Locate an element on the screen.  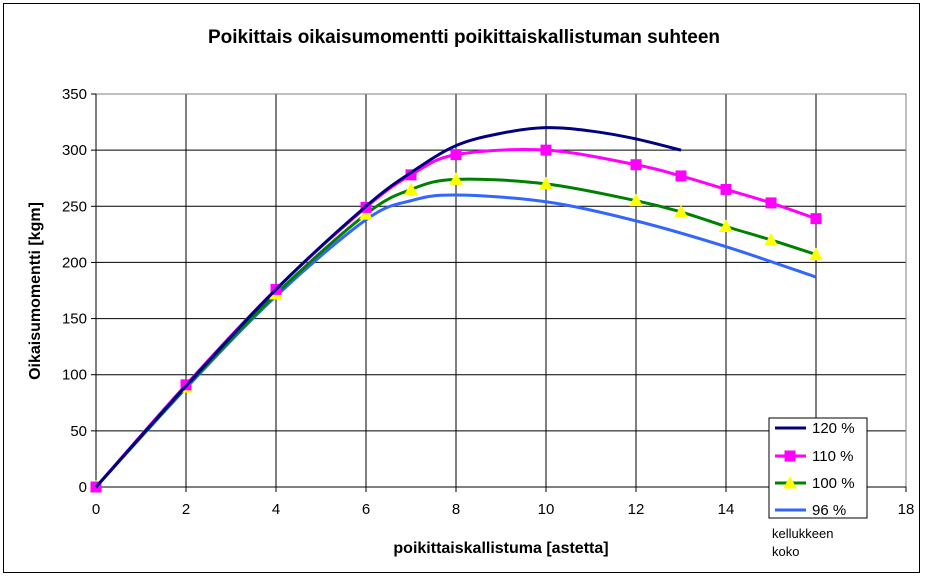
x-tick-label: 4 is located at coordinates (276, 509).